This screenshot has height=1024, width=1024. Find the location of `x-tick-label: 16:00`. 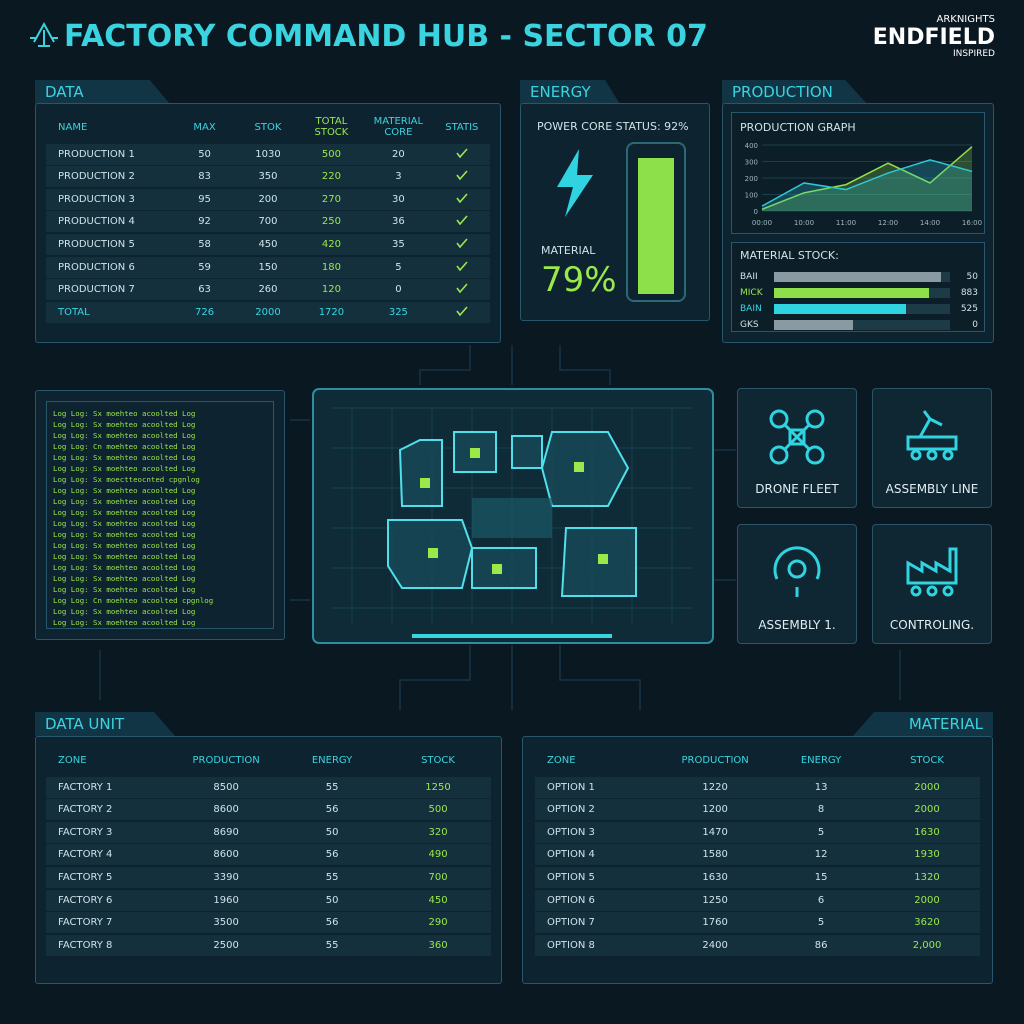

x-tick-label: 16:00 is located at coordinates (972, 223).